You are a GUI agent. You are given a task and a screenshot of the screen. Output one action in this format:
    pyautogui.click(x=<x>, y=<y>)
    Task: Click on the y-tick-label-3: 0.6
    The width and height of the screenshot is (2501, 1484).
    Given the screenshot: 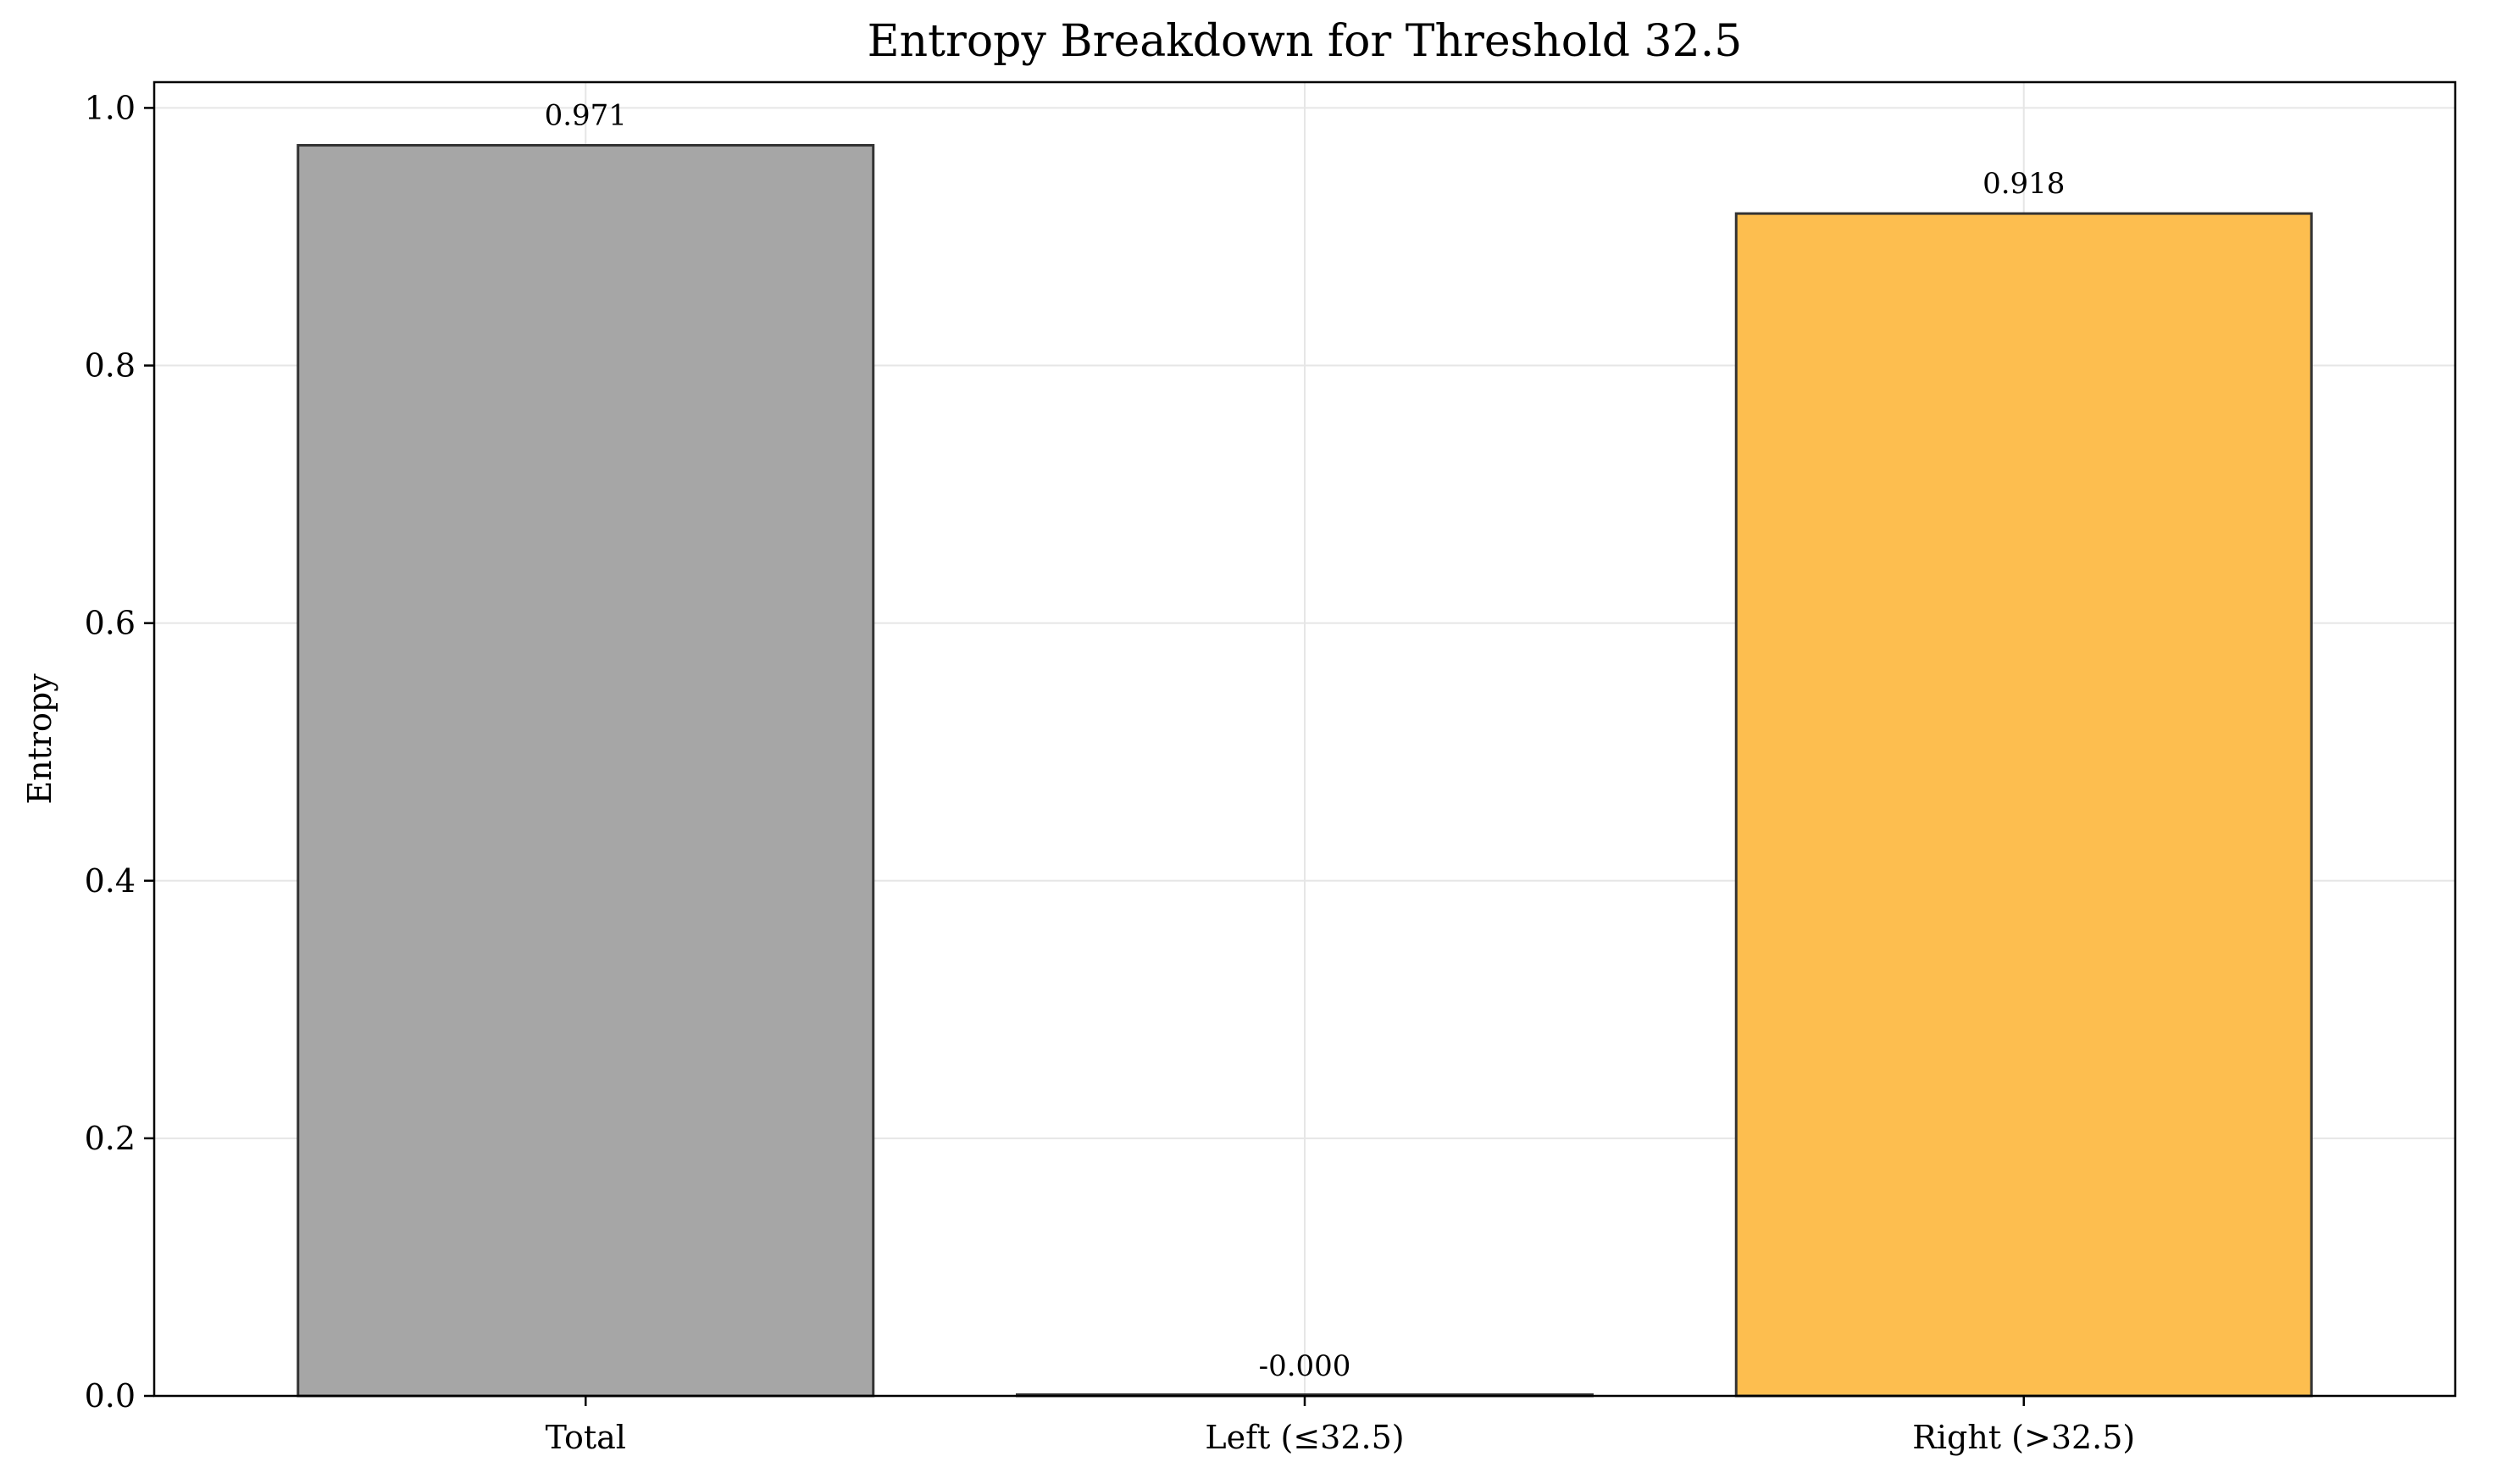 What is the action you would take?
    pyautogui.click(x=110, y=623)
    